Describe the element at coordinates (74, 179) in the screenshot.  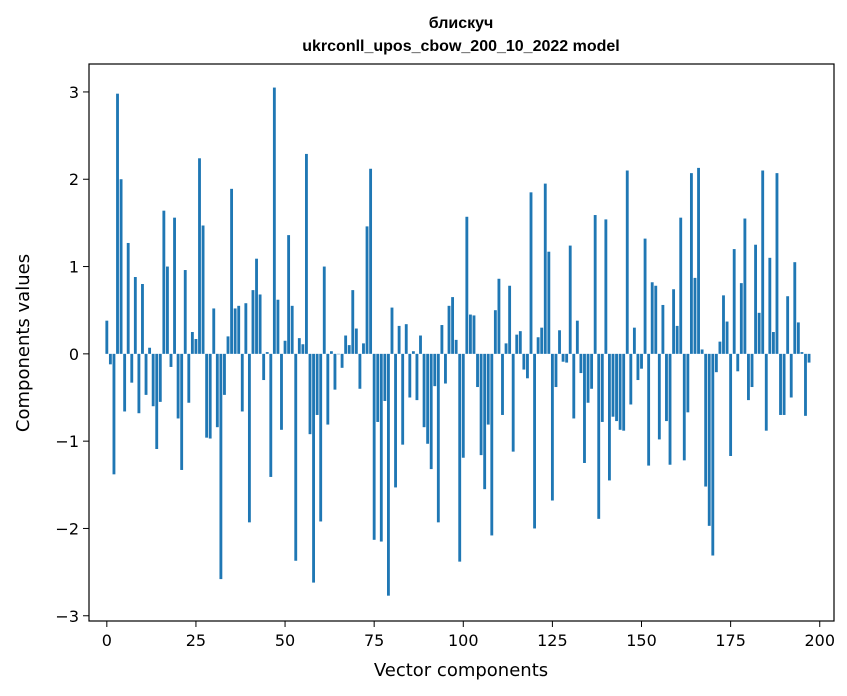
I see `y-tick-label: 2` at that location.